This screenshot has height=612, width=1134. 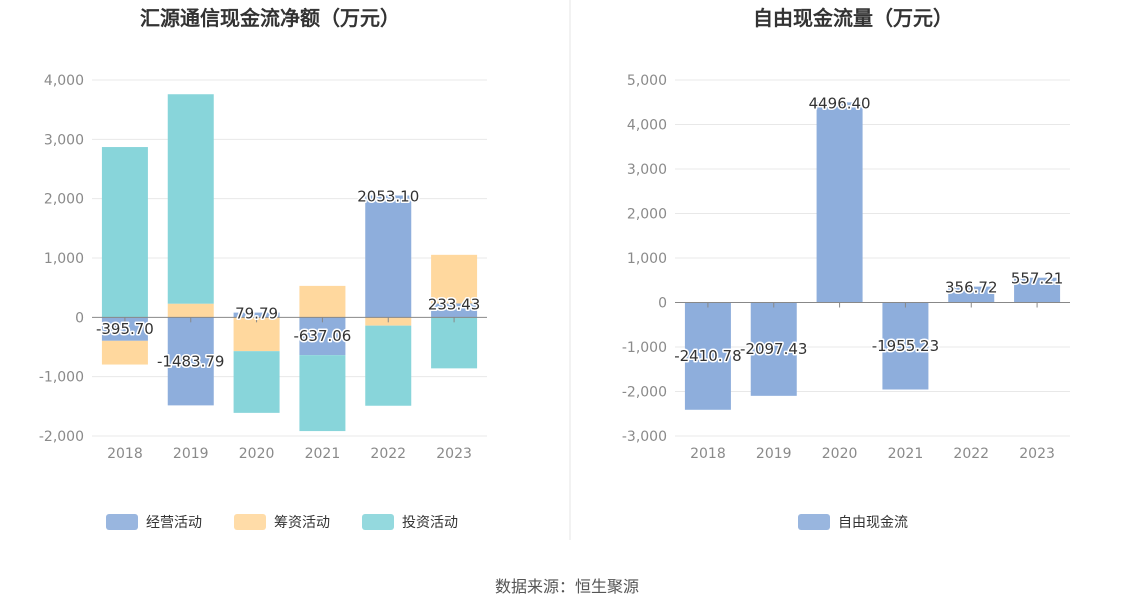 I want to click on data-label: -395.70, so click(x=125, y=329).